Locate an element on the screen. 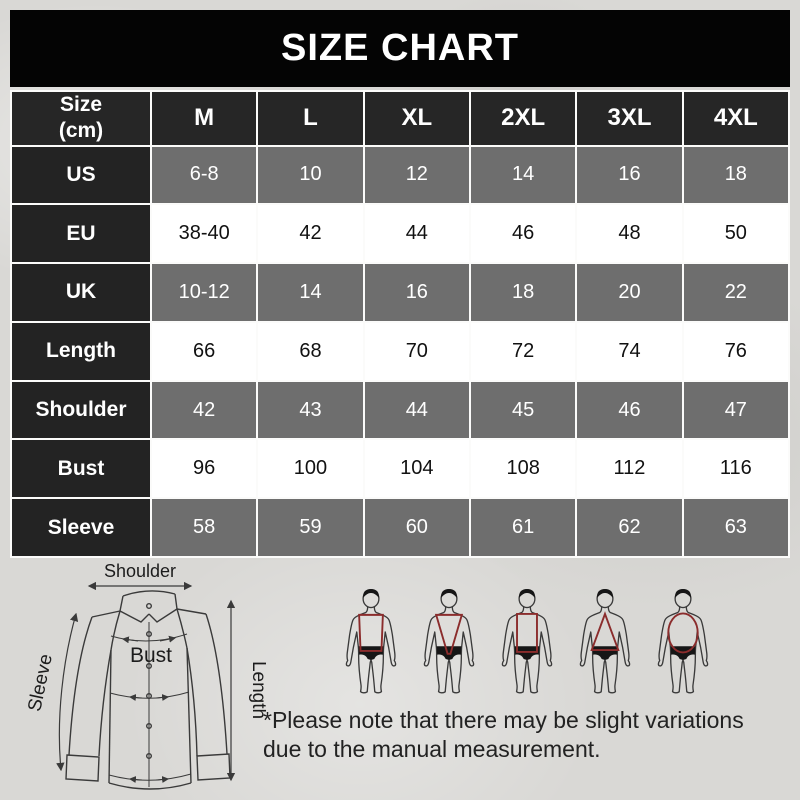 The width and height of the screenshot is (800, 800). size-value-cell: 74 is located at coordinates (629, 351).